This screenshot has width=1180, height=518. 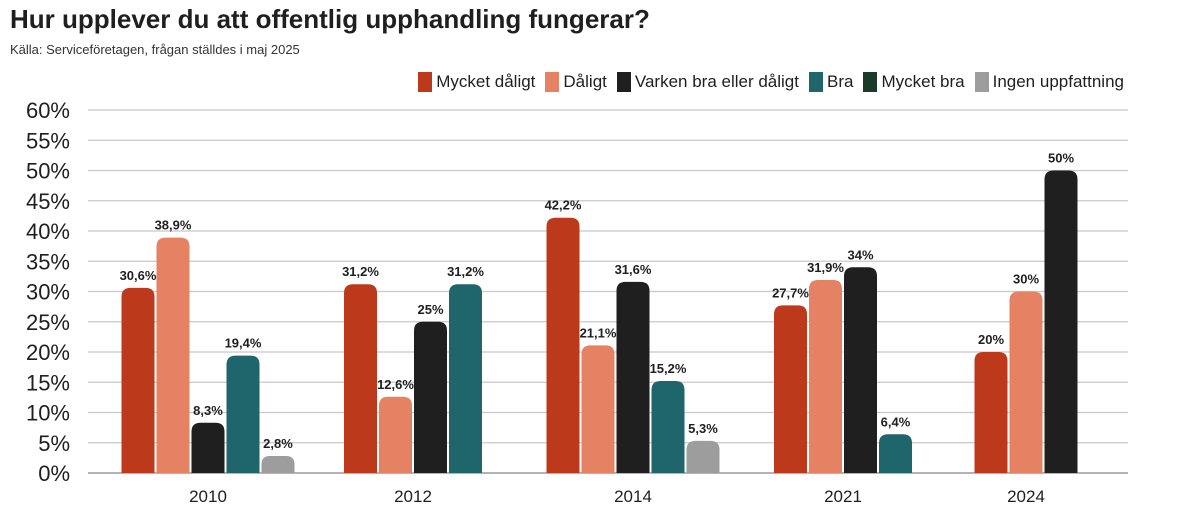 What do you see at coordinates (1058, 81) in the screenshot?
I see `legend-label: Ingen uppfattning` at bounding box center [1058, 81].